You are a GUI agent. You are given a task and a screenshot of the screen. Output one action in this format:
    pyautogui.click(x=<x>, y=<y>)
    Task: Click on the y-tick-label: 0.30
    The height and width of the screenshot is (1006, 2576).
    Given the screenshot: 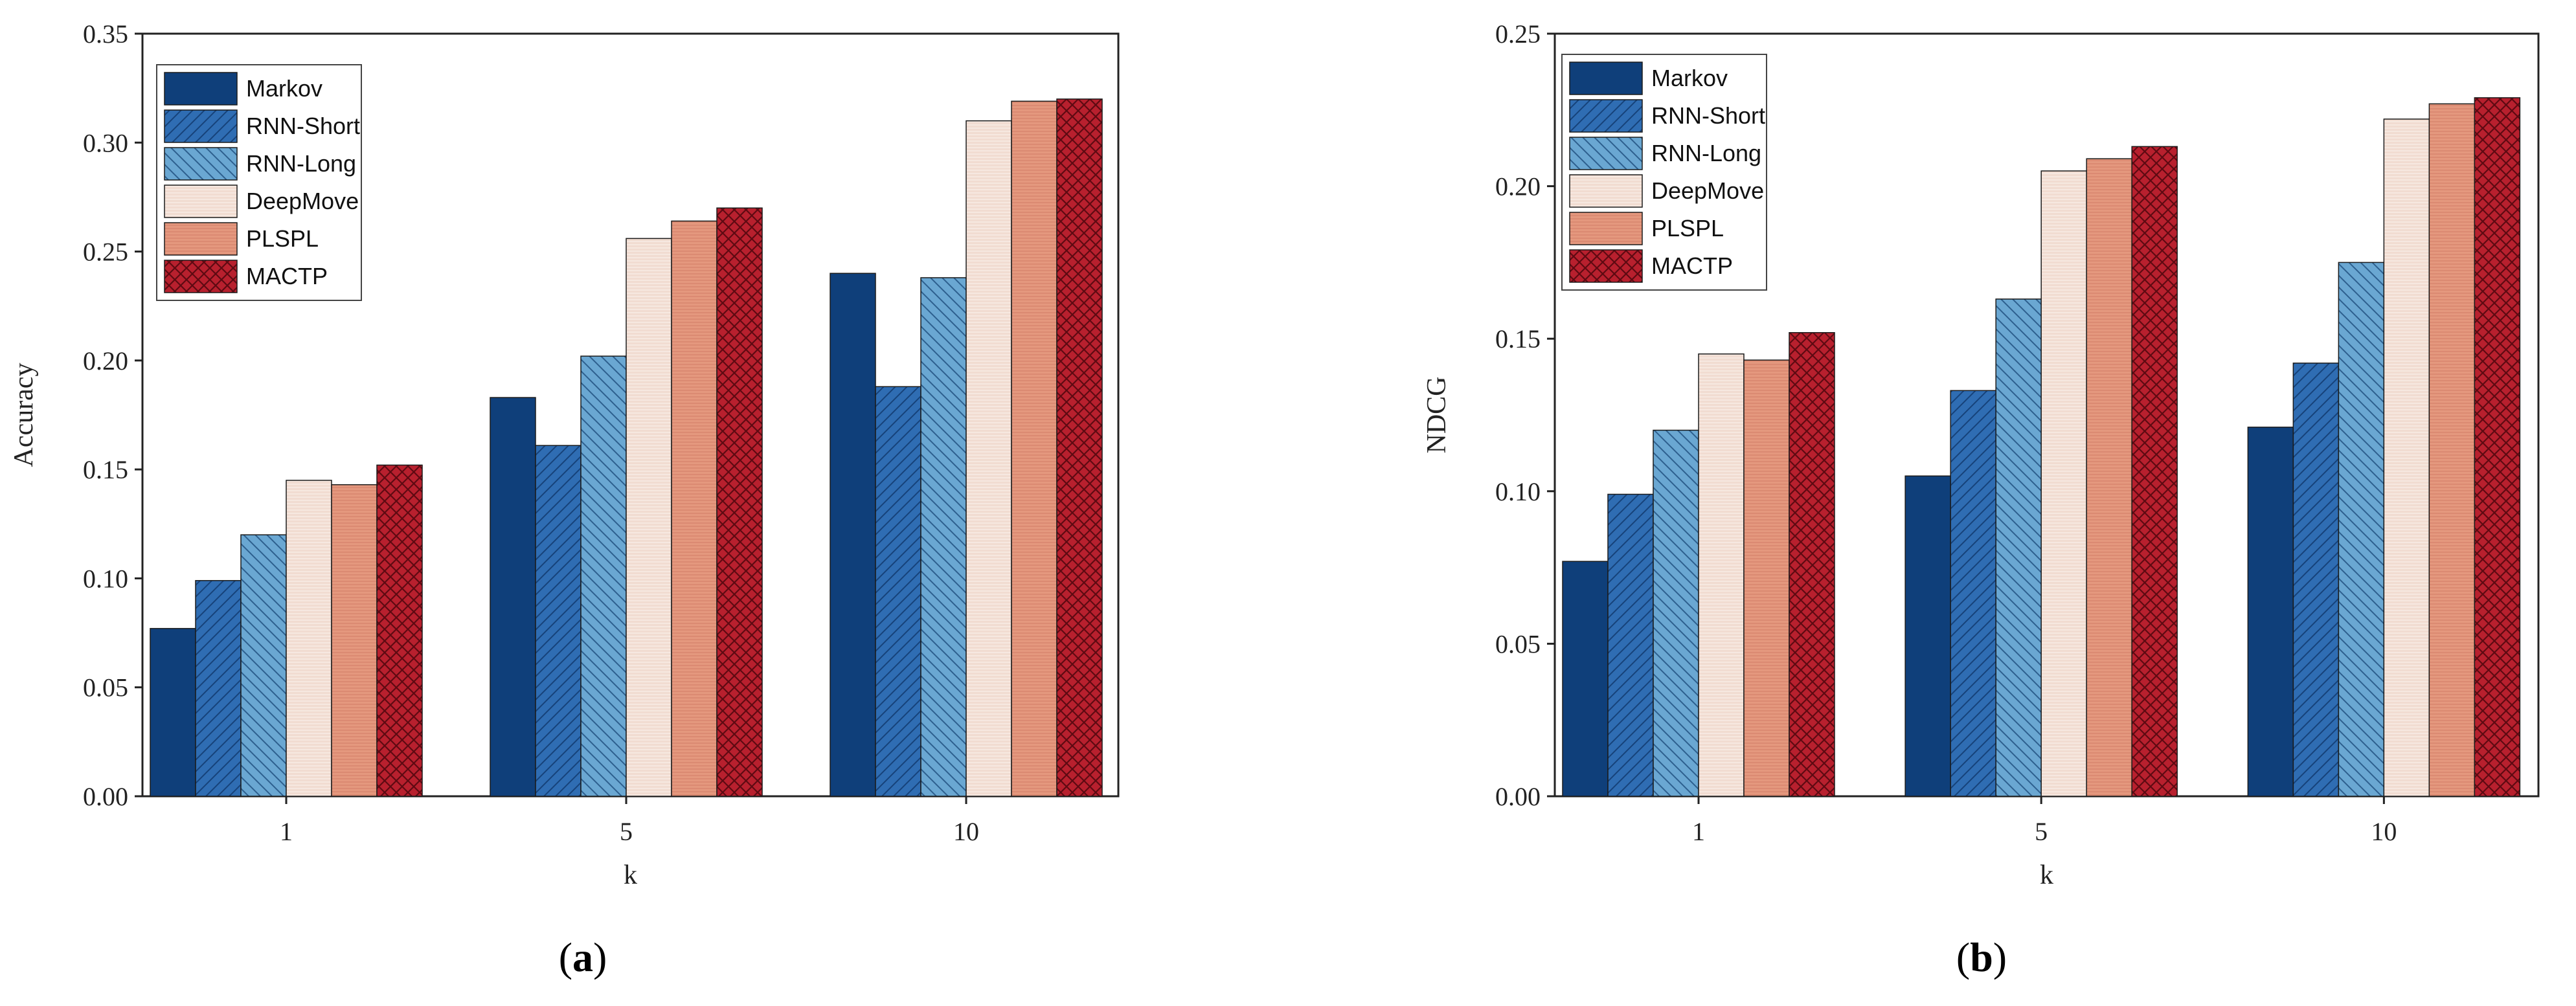 What is the action you would take?
    pyautogui.click(x=106, y=142)
    